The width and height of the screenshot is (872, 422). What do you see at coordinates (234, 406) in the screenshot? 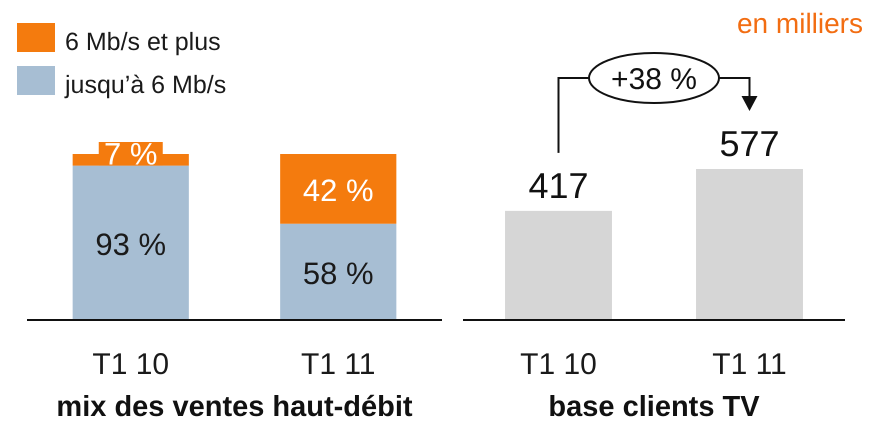
I see `x-axis-title: mix des ventes haut-débit` at bounding box center [234, 406].